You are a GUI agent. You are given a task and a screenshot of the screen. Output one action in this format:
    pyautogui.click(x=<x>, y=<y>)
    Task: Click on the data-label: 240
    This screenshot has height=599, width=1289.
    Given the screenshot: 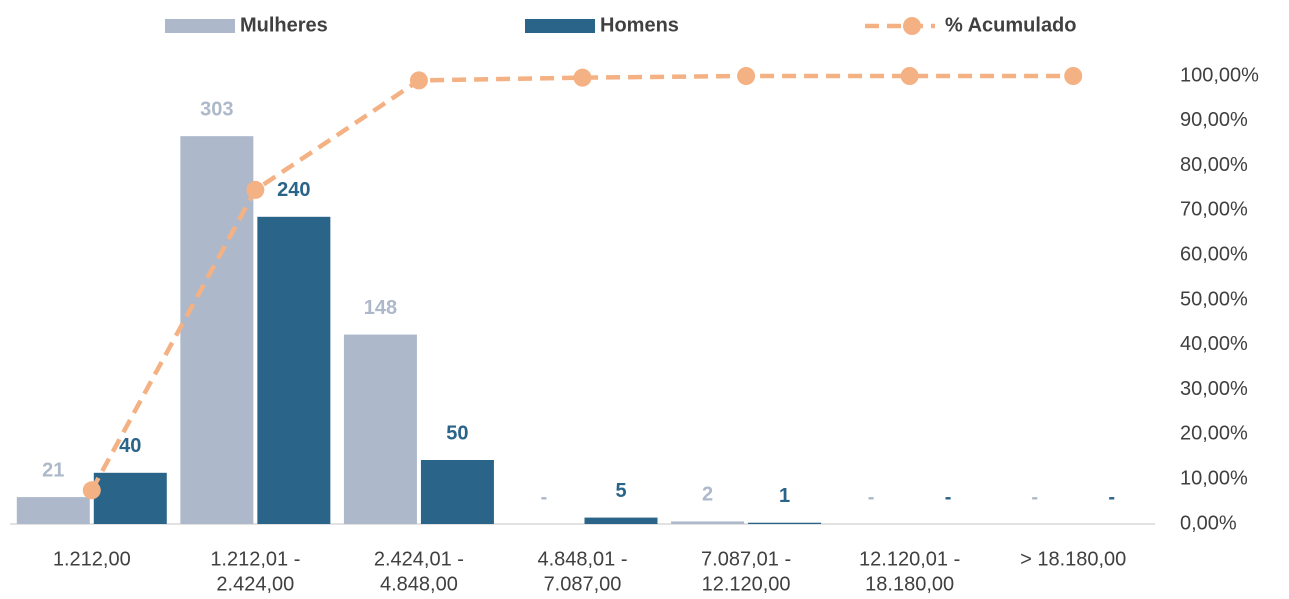 What is the action you would take?
    pyautogui.click(x=293, y=190)
    